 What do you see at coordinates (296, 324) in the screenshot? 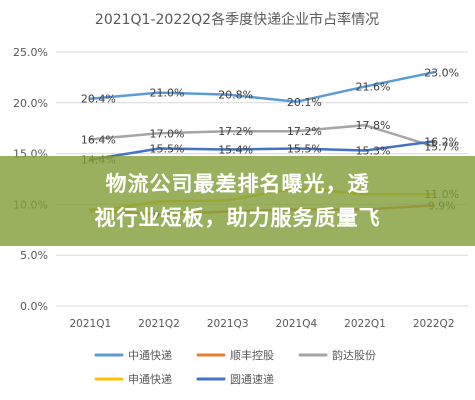
I see `x-tick-label: 2021Q4` at bounding box center [296, 324].